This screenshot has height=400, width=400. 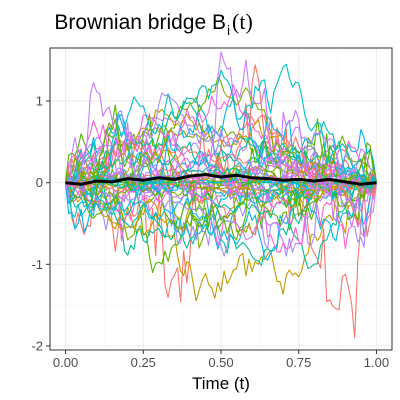 What do you see at coordinates (143, 362) in the screenshot?
I see `x-tick-label: 0.25` at bounding box center [143, 362].